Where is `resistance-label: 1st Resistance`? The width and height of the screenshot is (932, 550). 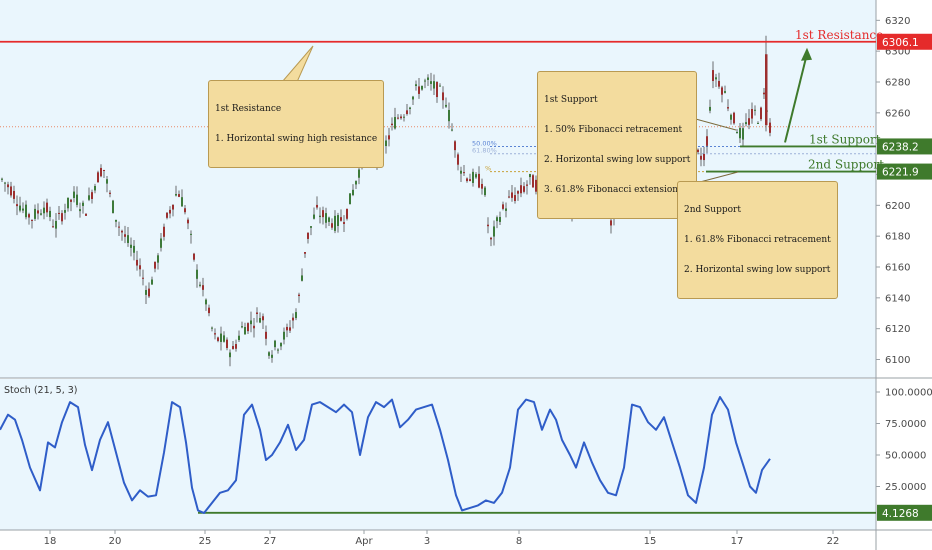
resistance-label: 1st Resistance is located at coordinates (839, 35).